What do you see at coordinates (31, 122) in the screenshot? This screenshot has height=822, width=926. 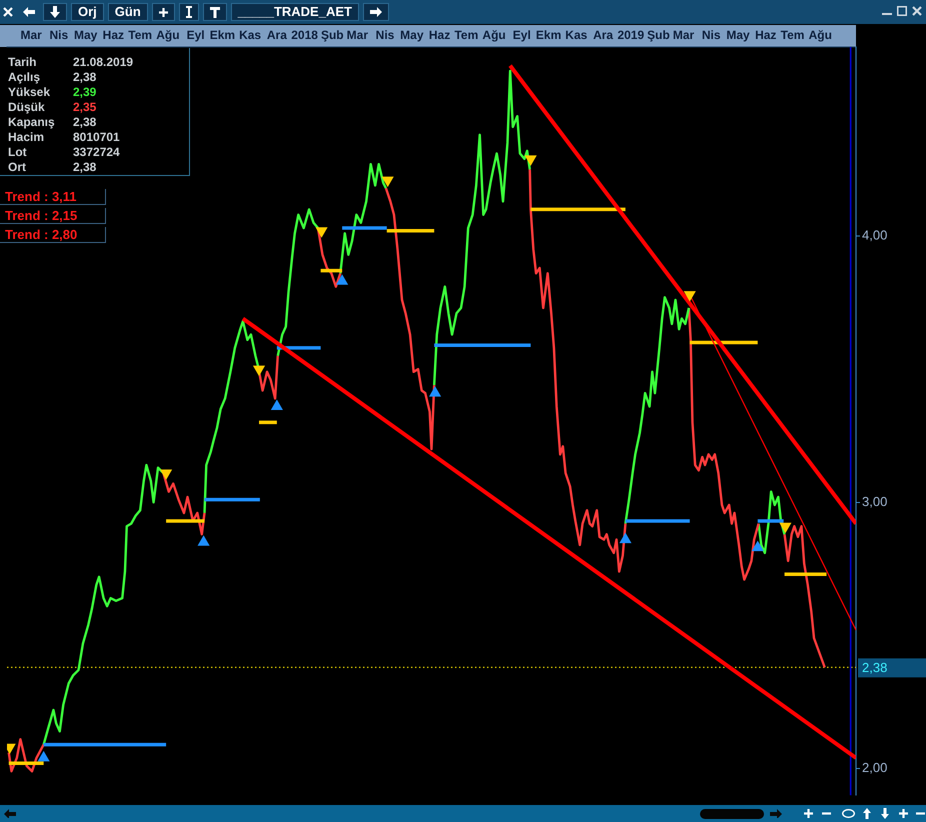 I see `annotation: Kapanış` at bounding box center [31, 122].